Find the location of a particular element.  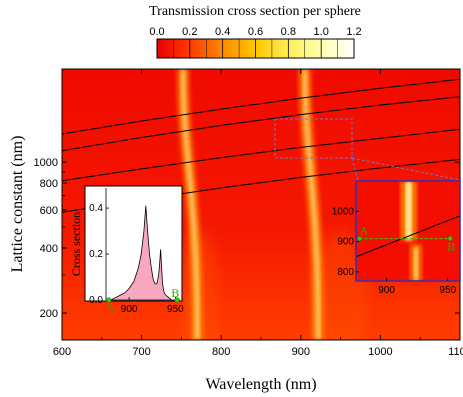

x-tick-label: 1100 is located at coordinates (455, 352).